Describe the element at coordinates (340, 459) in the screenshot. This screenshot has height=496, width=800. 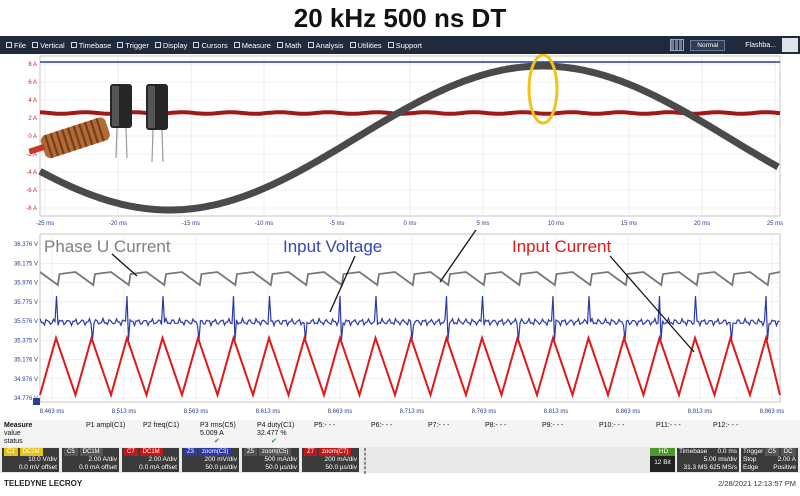
I see `channel-scale: 200 mA/div` at that location.